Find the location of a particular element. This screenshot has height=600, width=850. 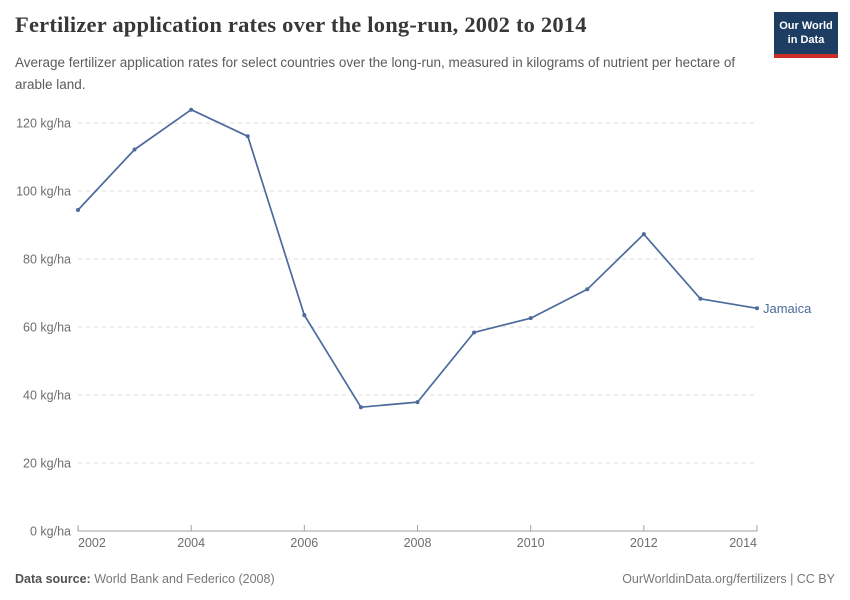

y-axis-tick-label: 100 kg/ha is located at coordinates (43, 192).